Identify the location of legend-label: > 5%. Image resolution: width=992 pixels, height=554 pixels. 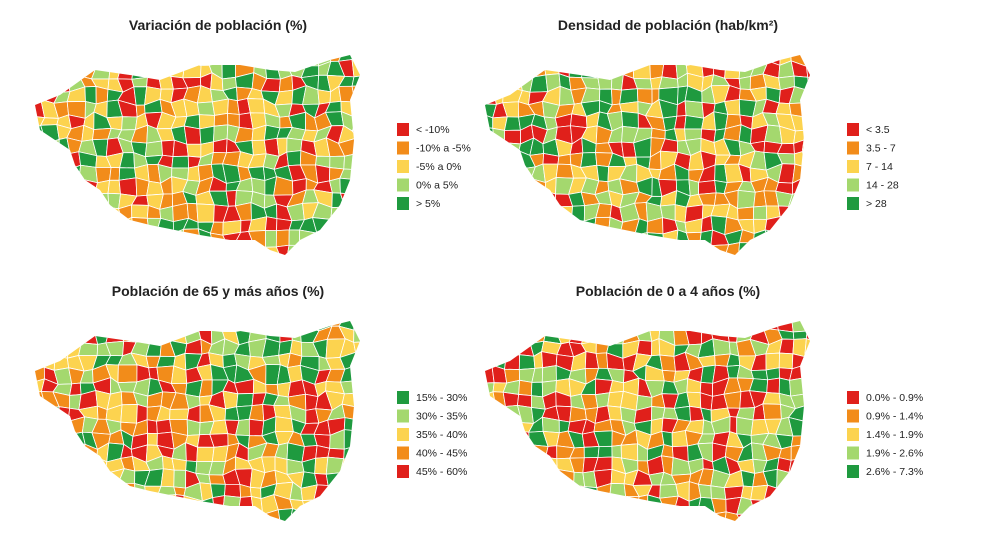
(428, 204).